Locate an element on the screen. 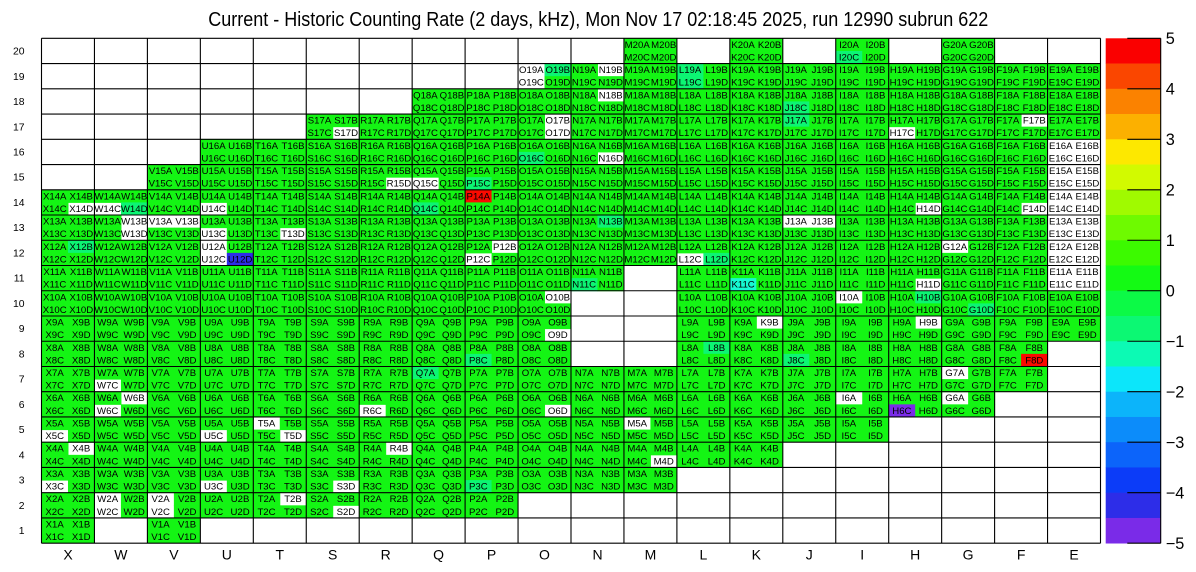 The width and height of the screenshot is (1196, 572). svg-text: H16B is located at coordinates (928, 146).